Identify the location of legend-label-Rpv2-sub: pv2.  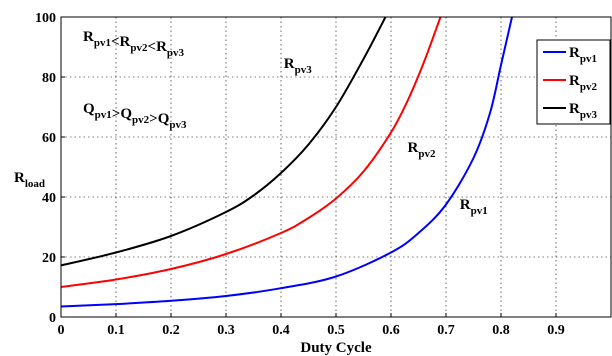
(589, 87).